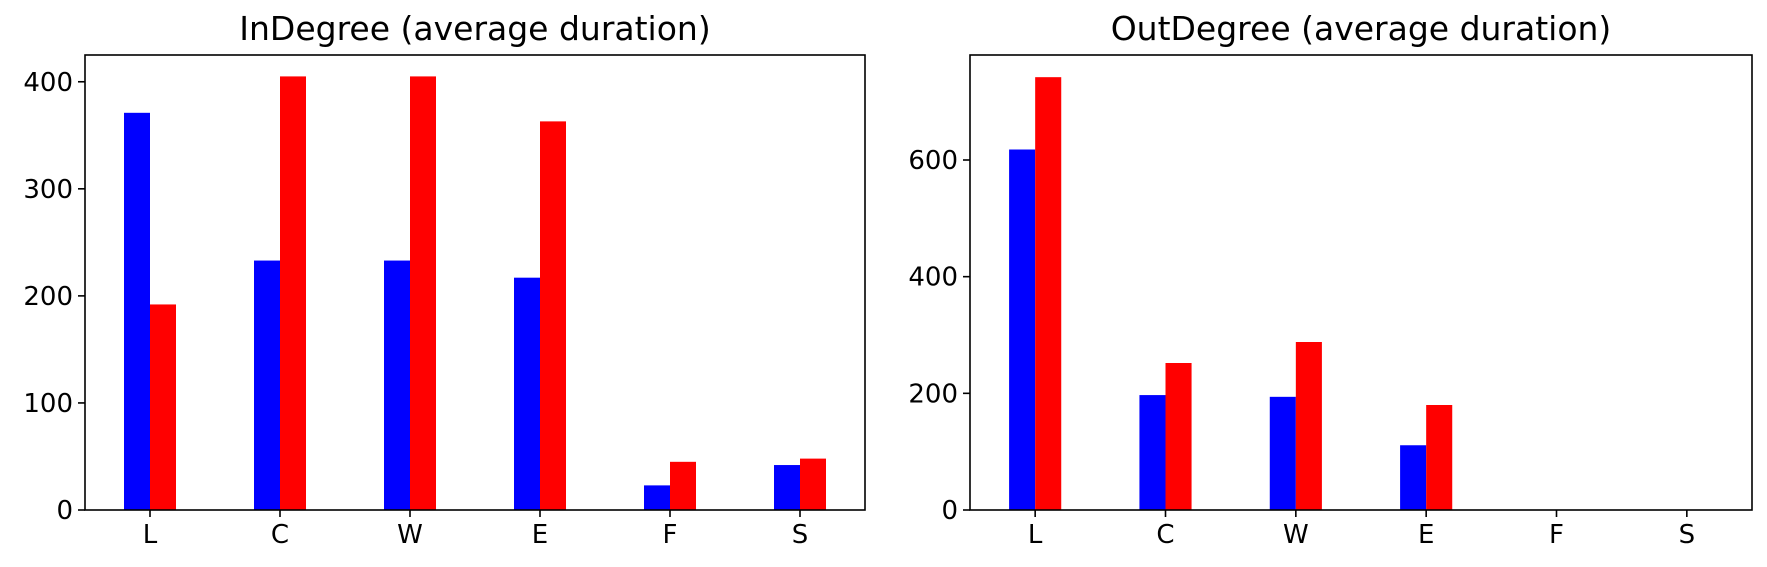 The width and height of the screenshot is (1767, 567). I want to click on y-tick-label: 100, so click(48, 404).